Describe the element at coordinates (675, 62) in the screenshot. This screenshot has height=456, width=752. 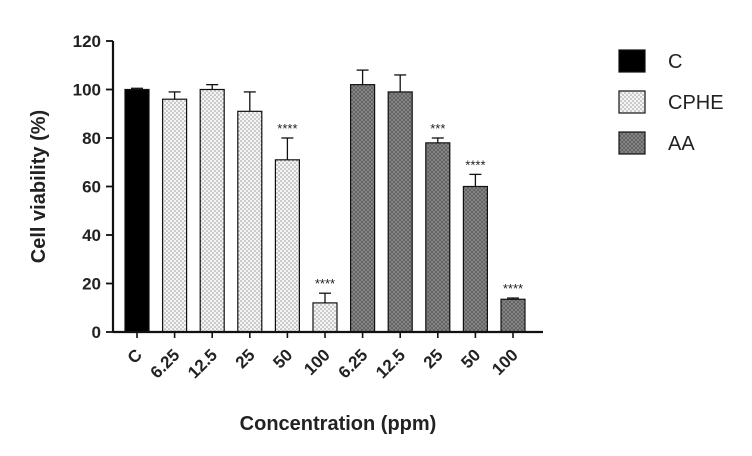
I see `legend-label-c: C` at that location.